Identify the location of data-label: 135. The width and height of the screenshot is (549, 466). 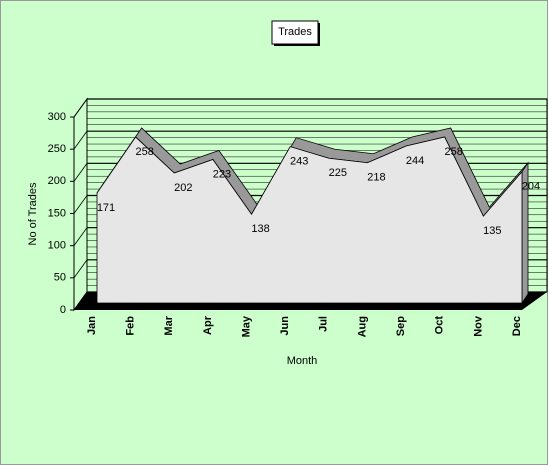
(492, 231).